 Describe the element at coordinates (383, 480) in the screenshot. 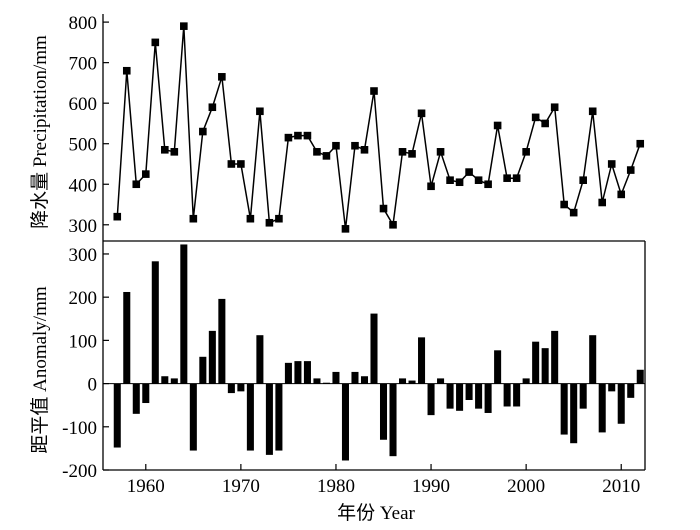

I see `x-axis: 1960 1970 1980 1990 2000 2010` at that location.